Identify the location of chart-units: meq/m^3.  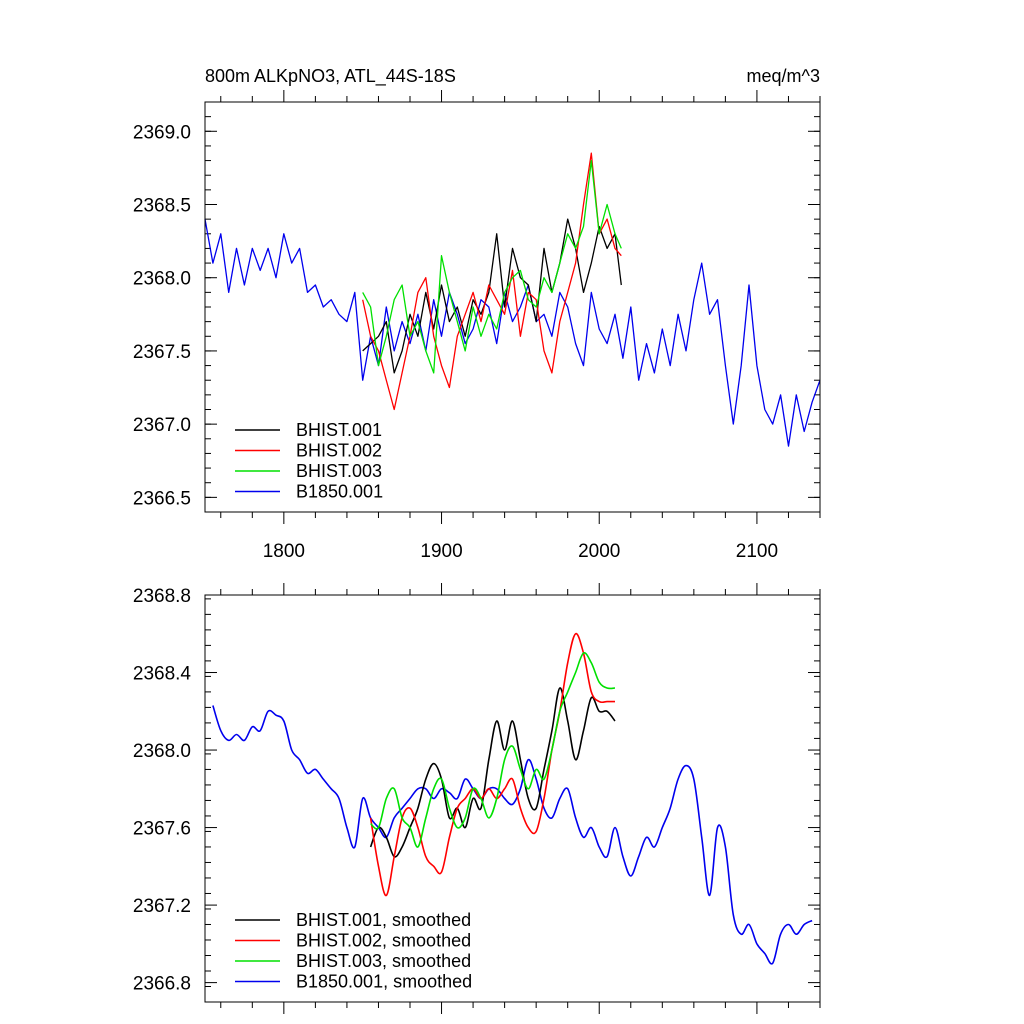
(783, 76).